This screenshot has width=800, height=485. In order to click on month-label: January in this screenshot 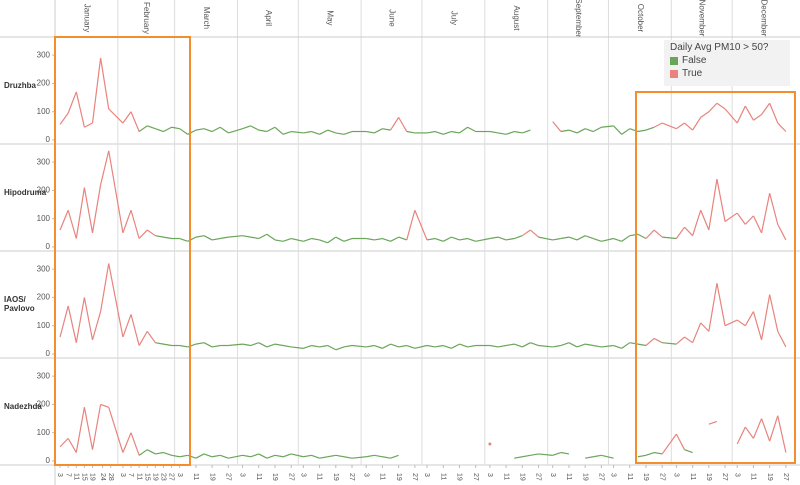, I will do `click(86, 18)`.